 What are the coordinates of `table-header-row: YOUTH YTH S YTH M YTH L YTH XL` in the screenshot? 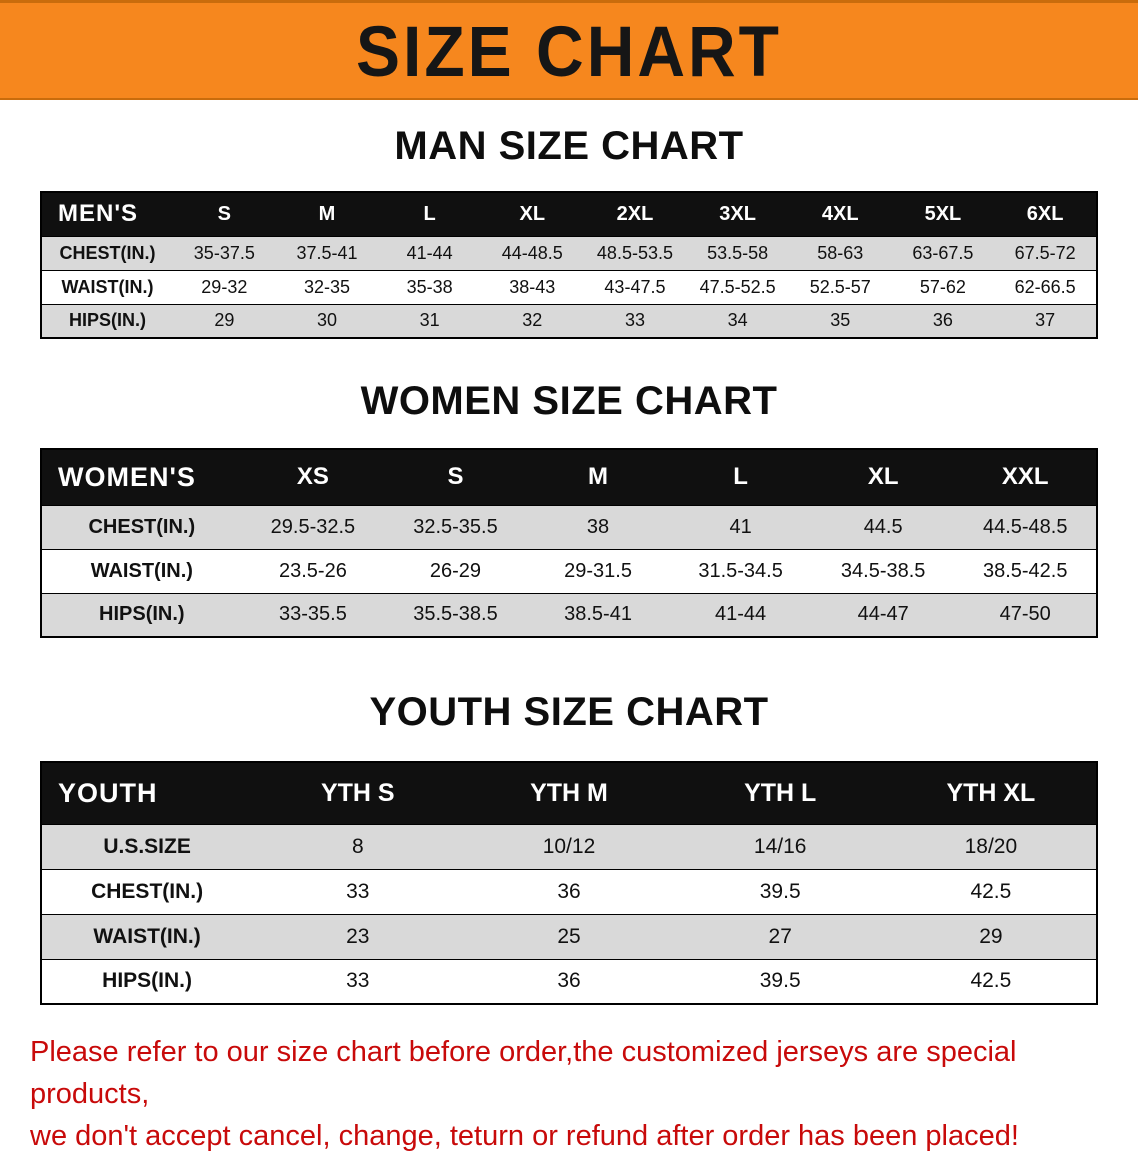 It's located at (569, 793).